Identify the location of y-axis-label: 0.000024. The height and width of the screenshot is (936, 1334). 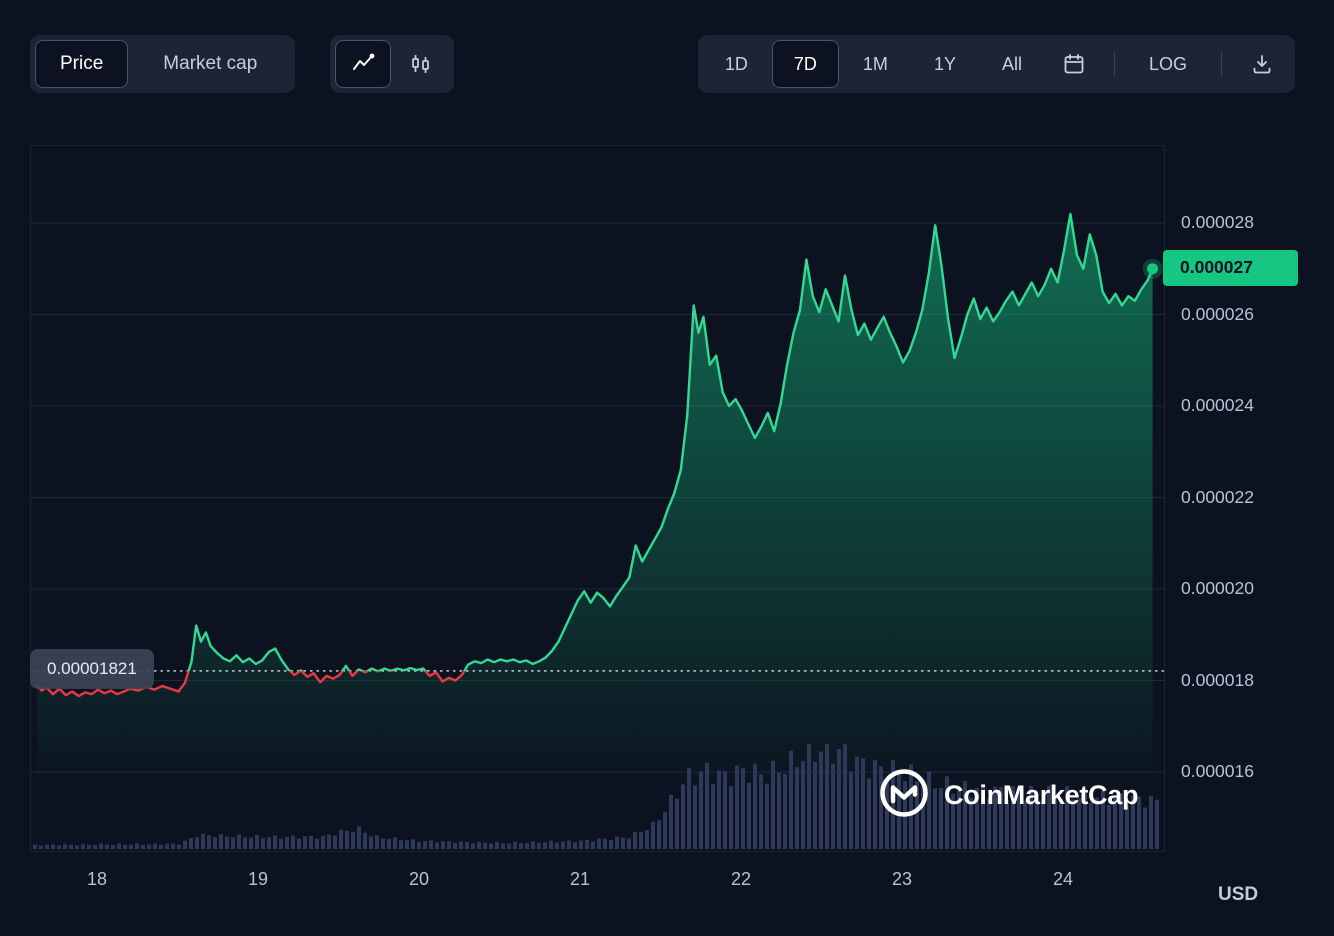
(1217, 405).